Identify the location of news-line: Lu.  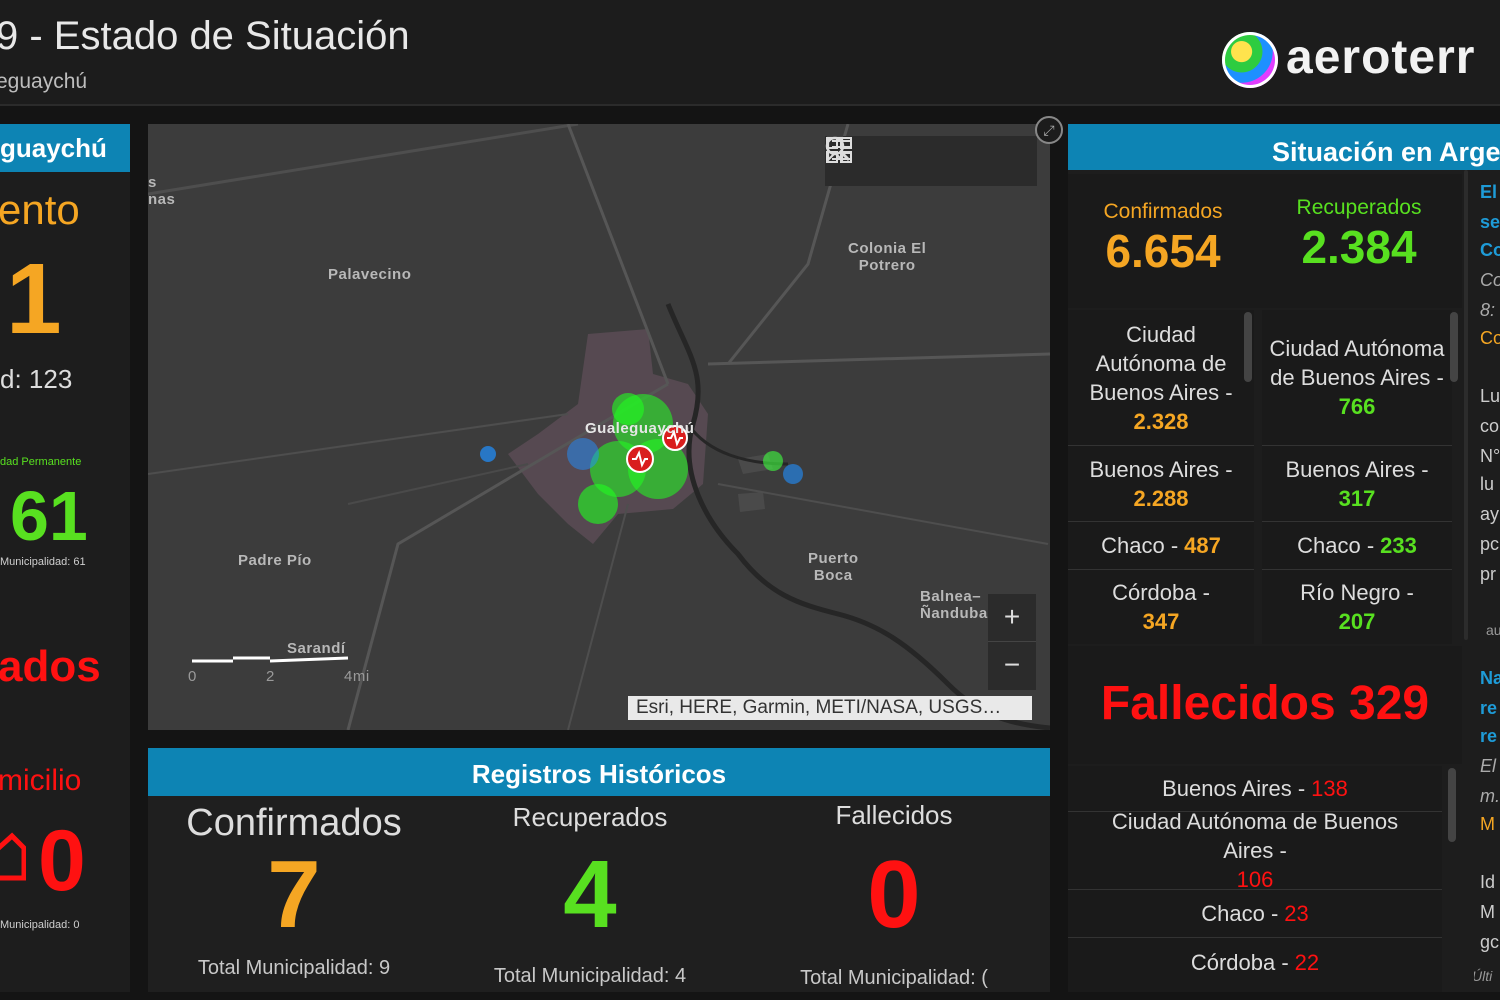
(1490, 396).